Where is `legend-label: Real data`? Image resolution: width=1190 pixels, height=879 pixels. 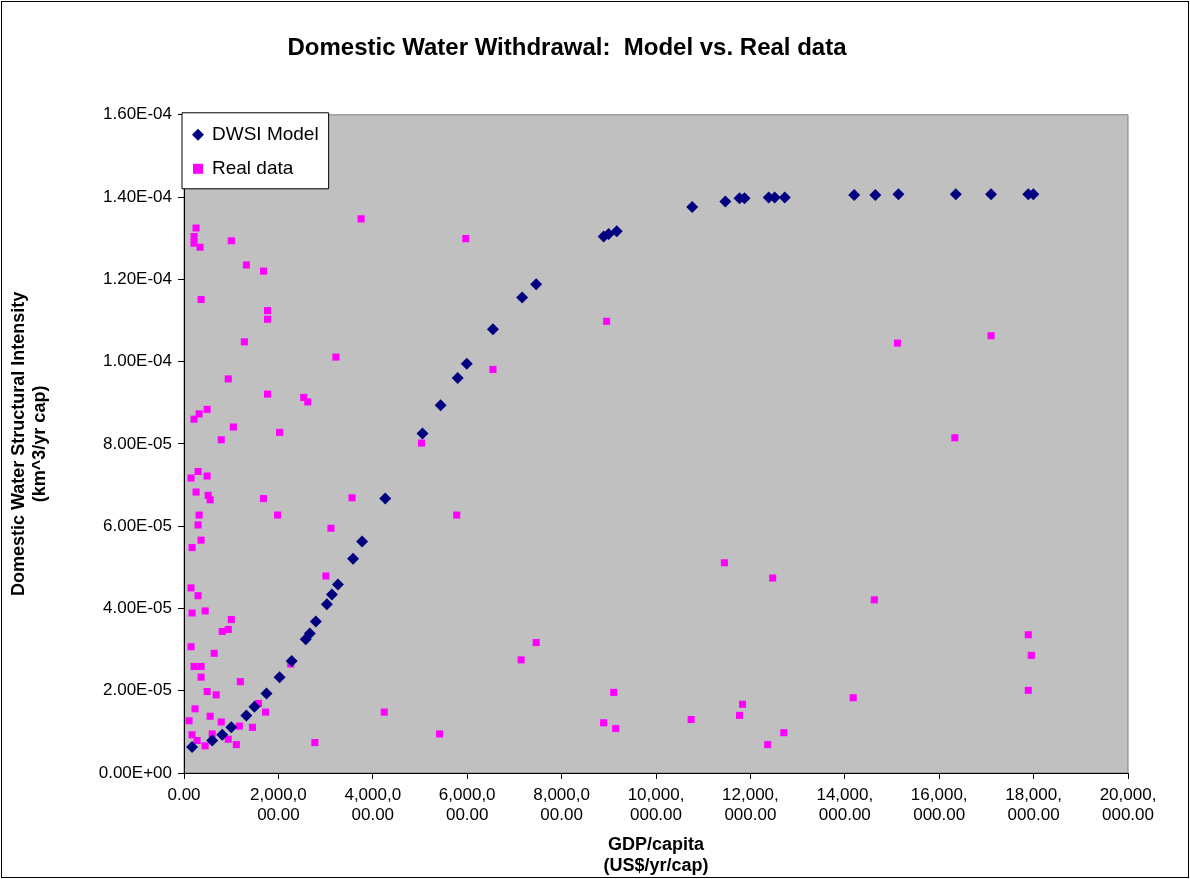
legend-label: Real data is located at coordinates (253, 168).